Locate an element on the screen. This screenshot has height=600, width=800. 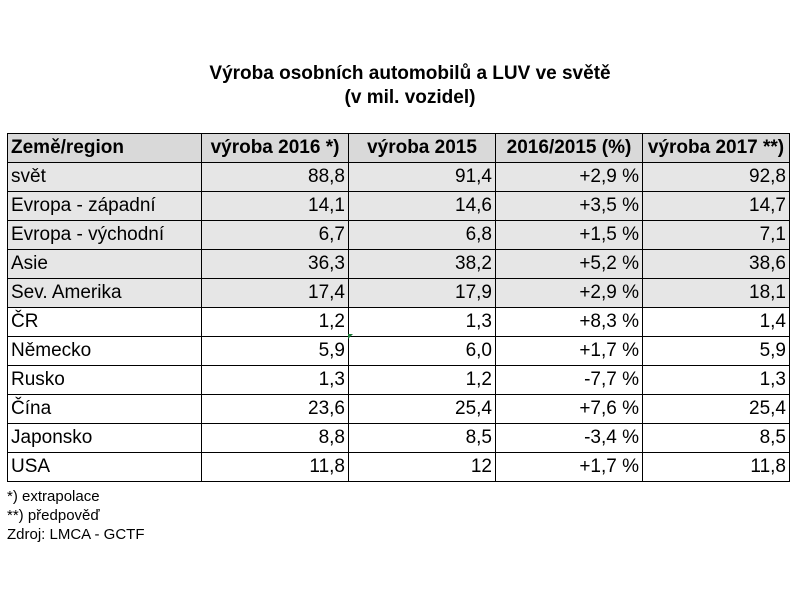
cell-region: USA is located at coordinates (104, 467).